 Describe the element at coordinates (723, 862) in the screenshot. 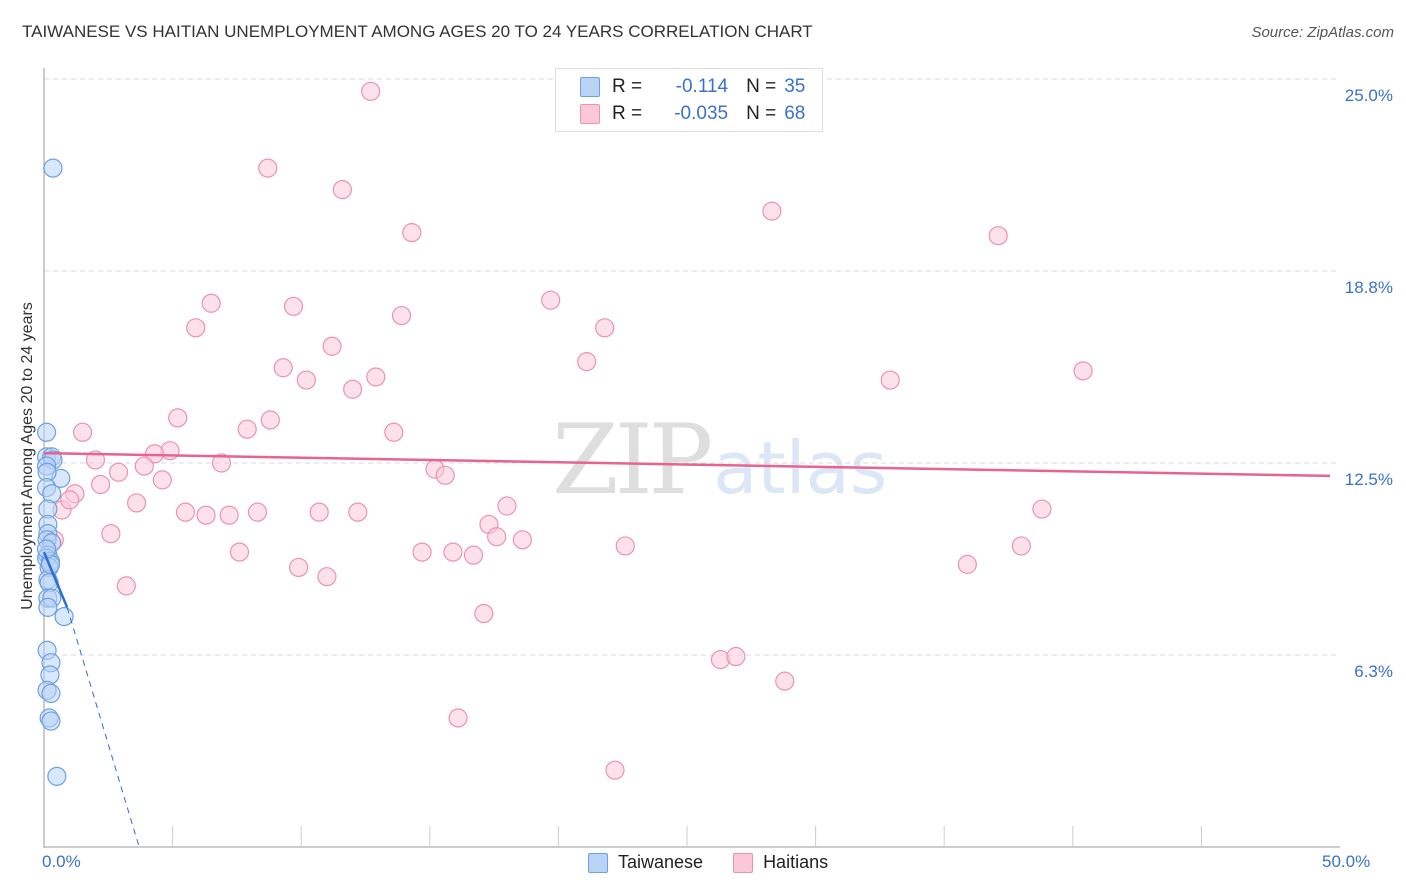

I see `series-legend: Taiwanese Haitians` at that location.